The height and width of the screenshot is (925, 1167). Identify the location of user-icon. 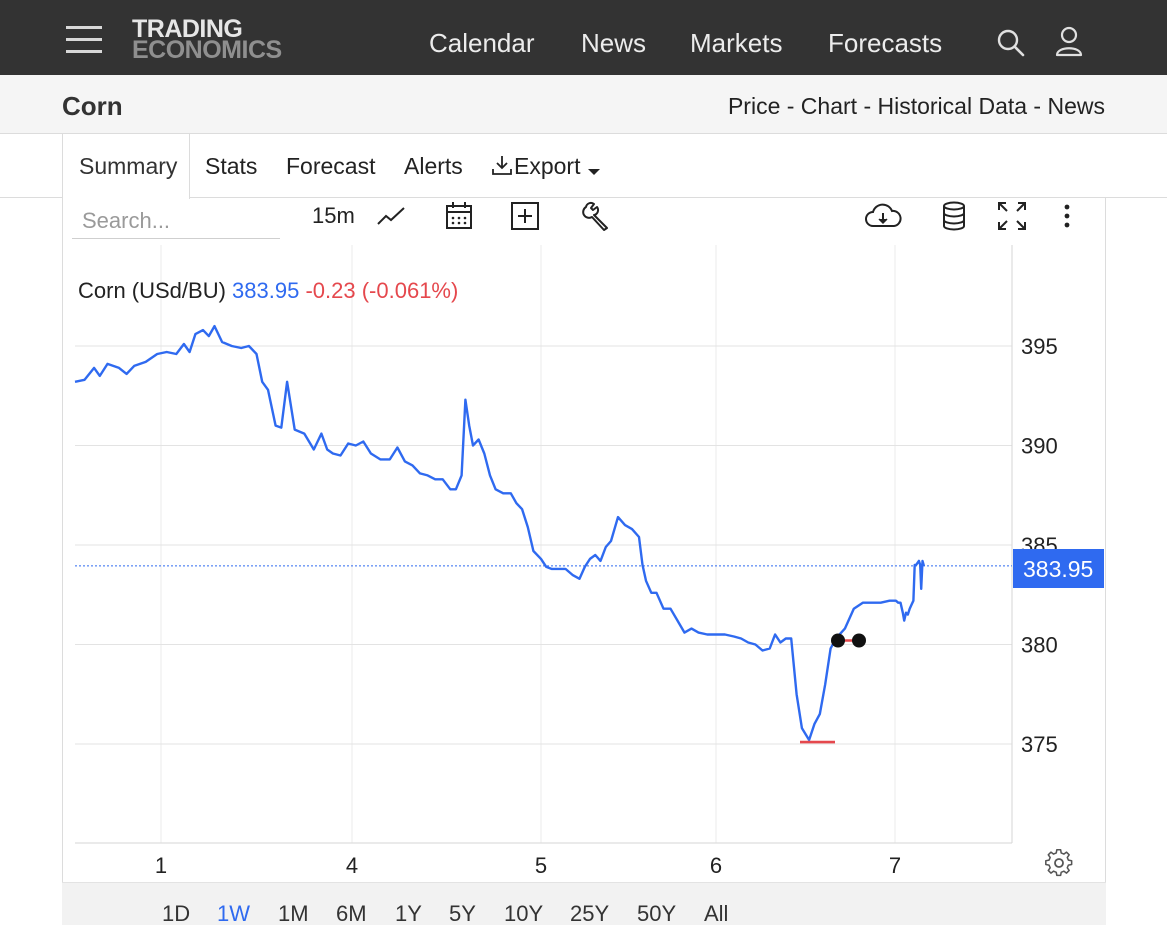
(1069, 42).